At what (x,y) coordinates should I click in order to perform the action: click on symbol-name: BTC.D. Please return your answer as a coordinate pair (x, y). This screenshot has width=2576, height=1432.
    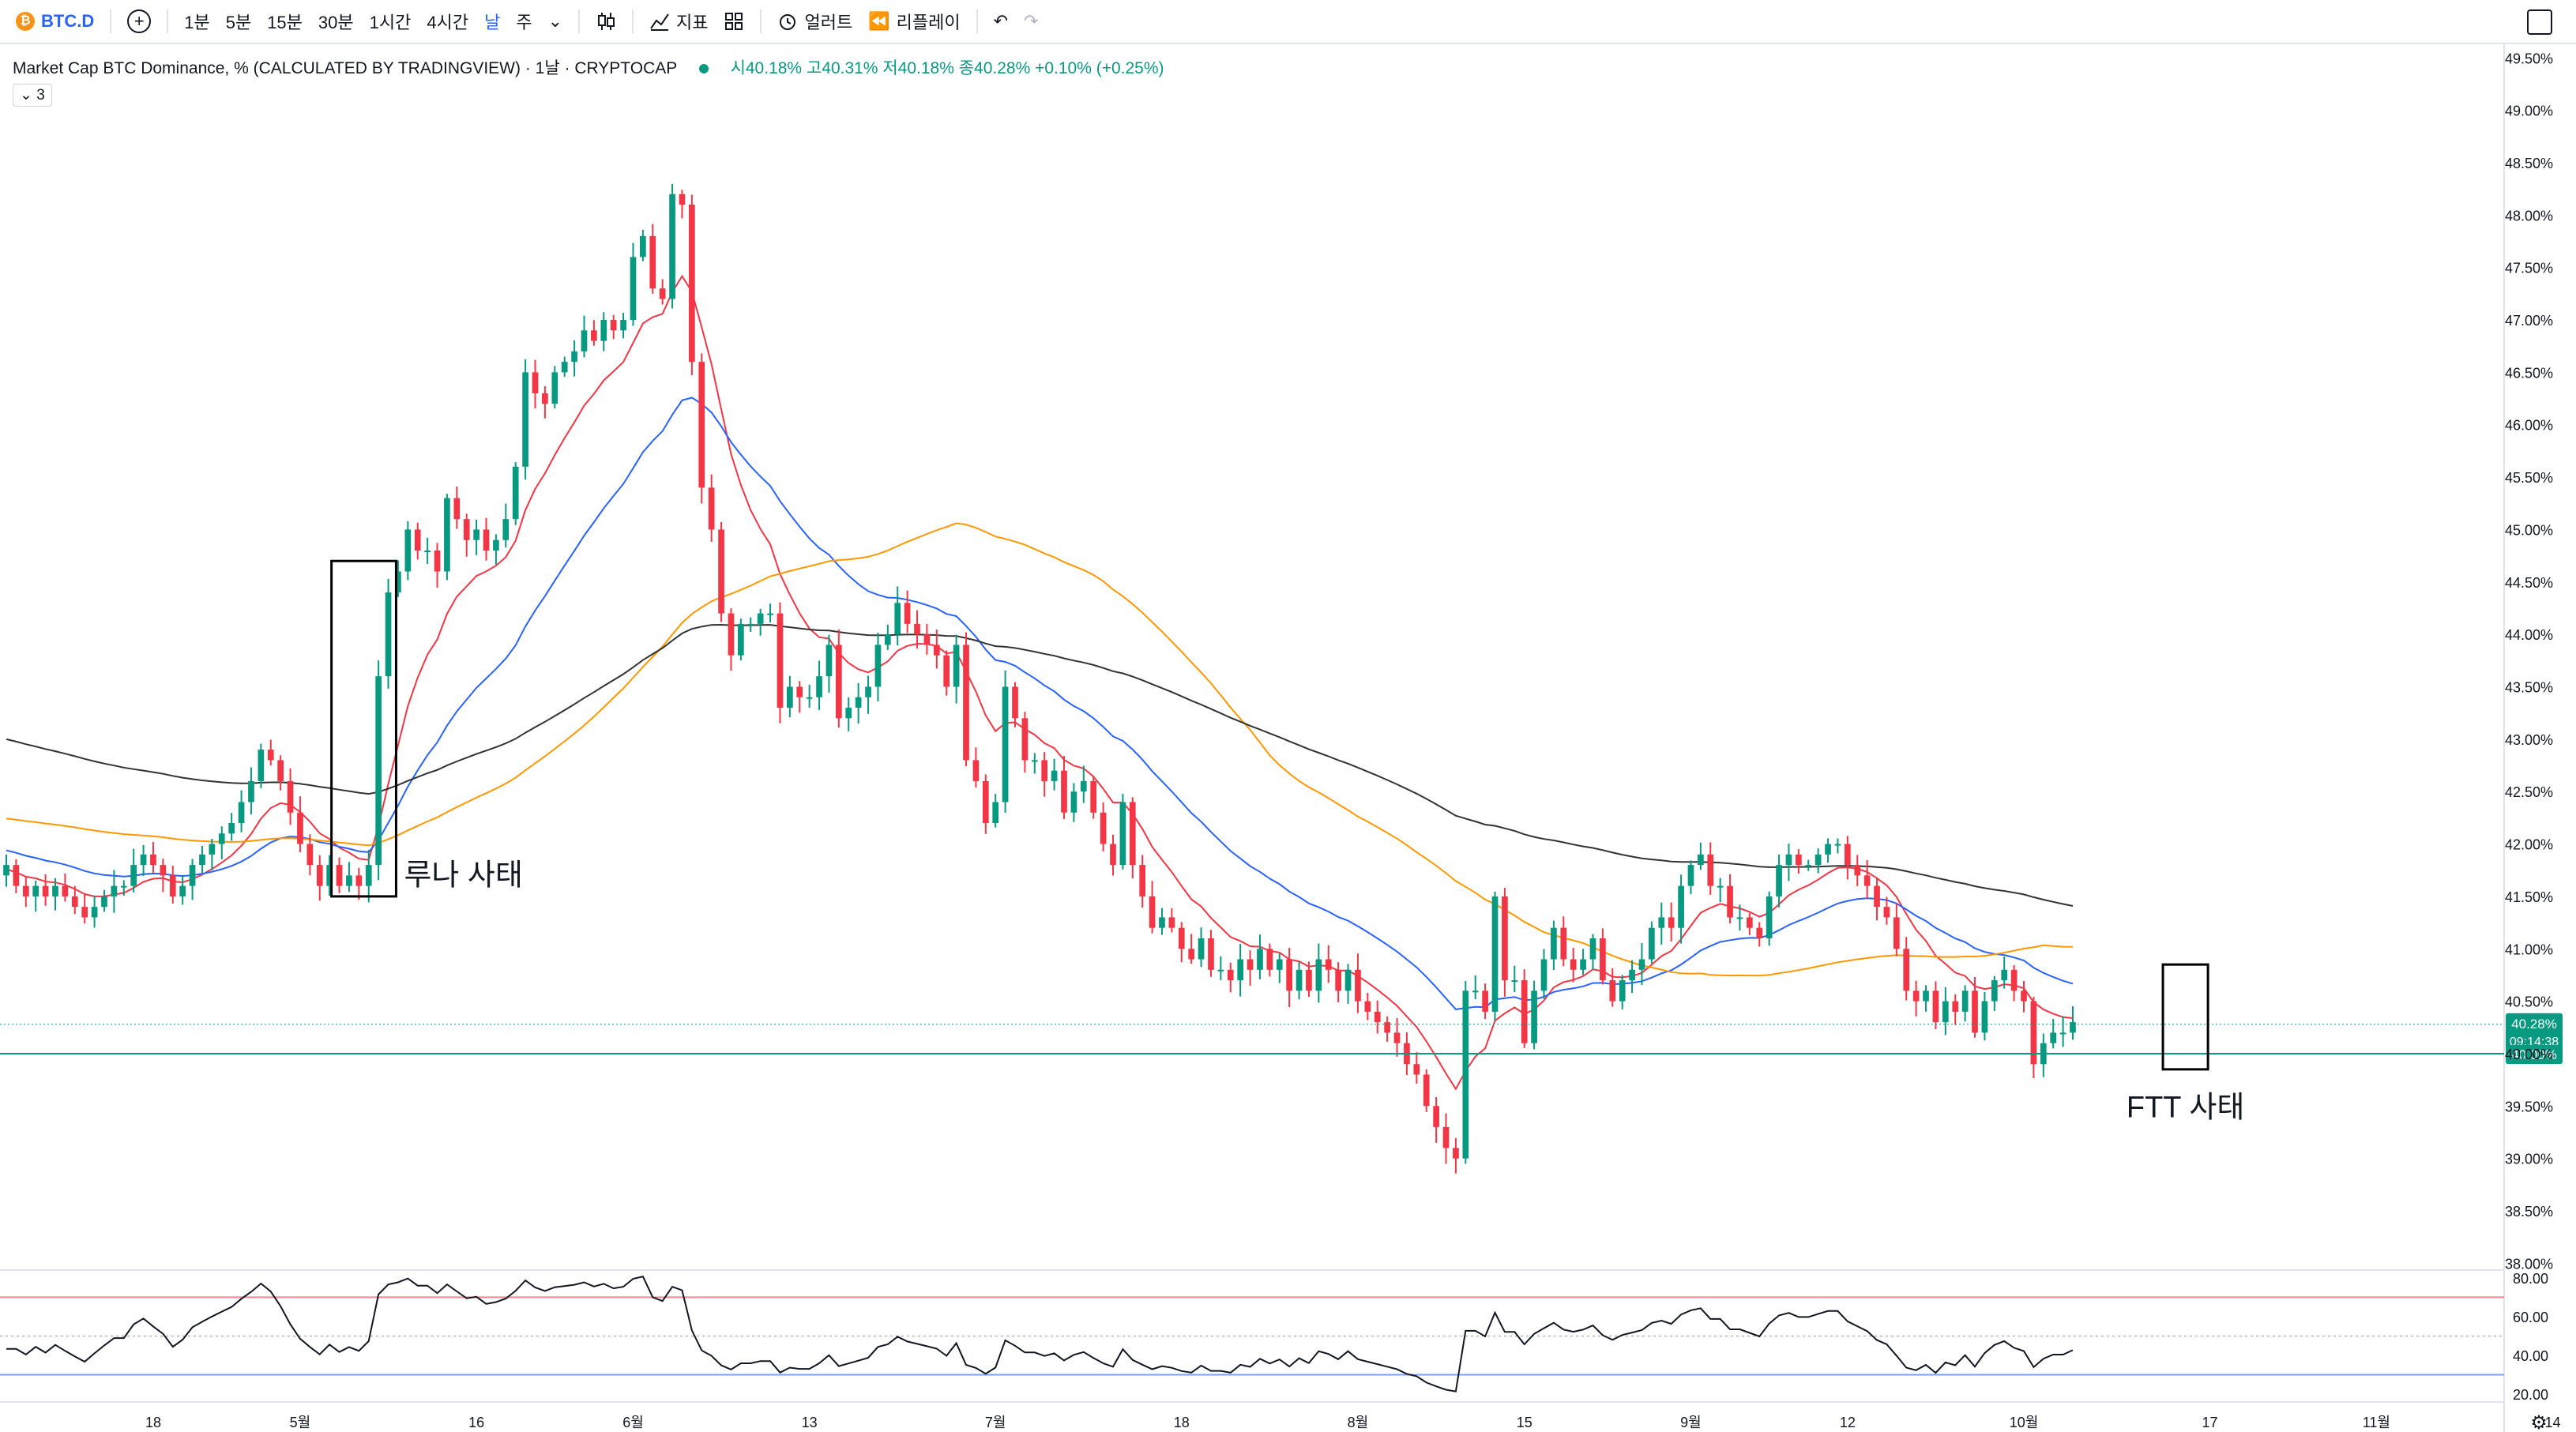
    Looking at the image, I should click on (68, 21).